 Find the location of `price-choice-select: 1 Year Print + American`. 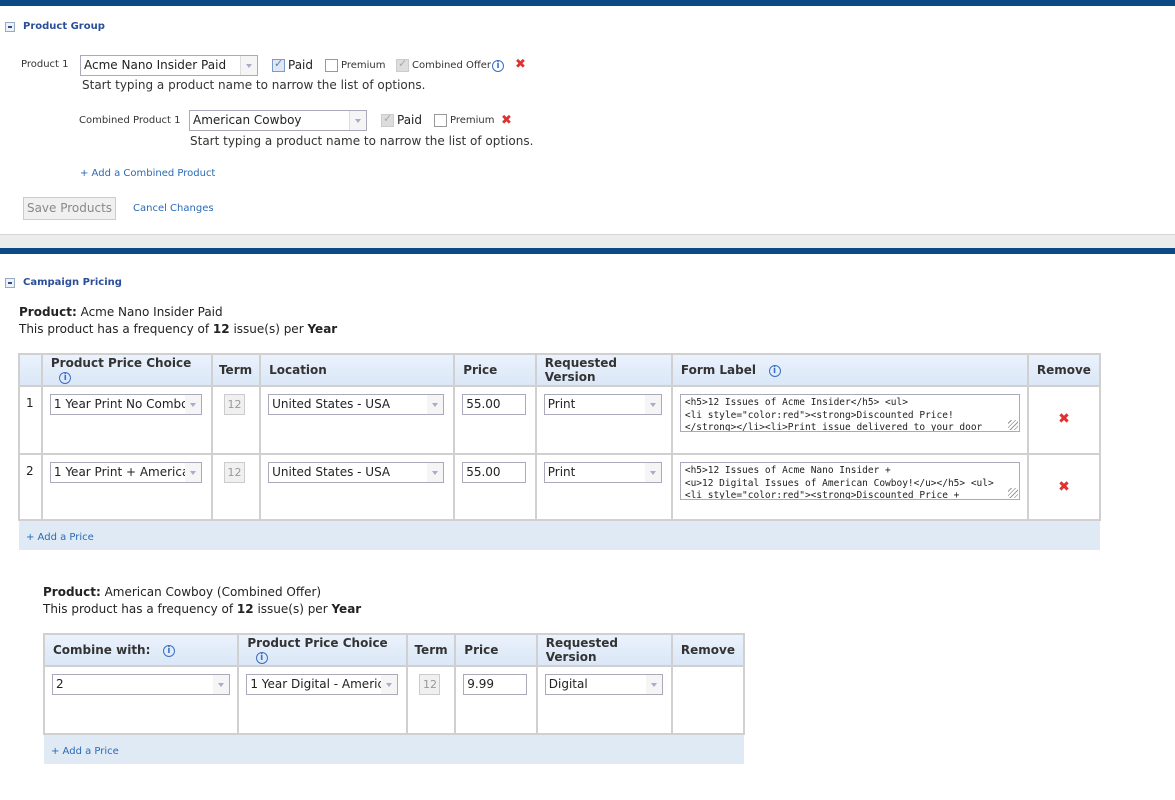

price-choice-select: 1 Year Print + American is located at coordinates (125, 472).